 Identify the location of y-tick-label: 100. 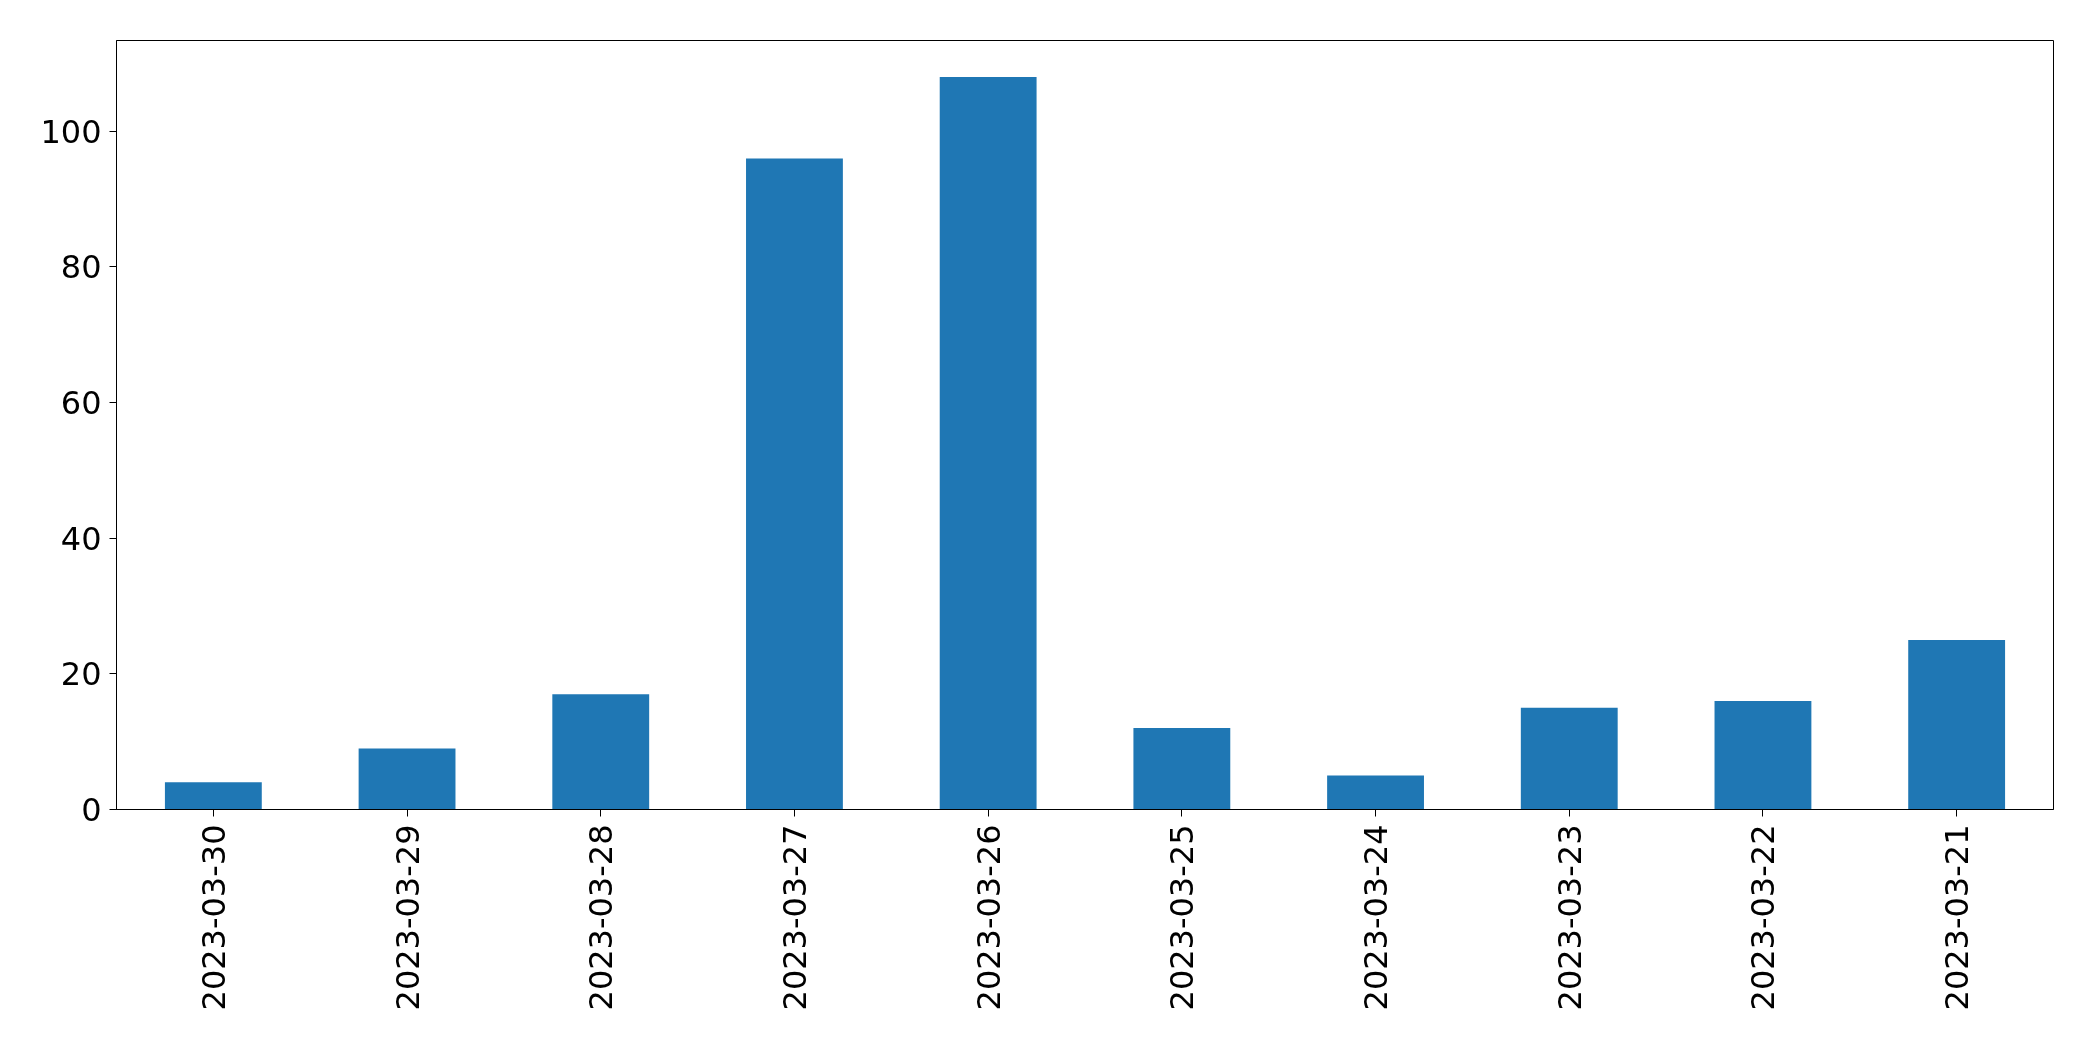
(71, 131).